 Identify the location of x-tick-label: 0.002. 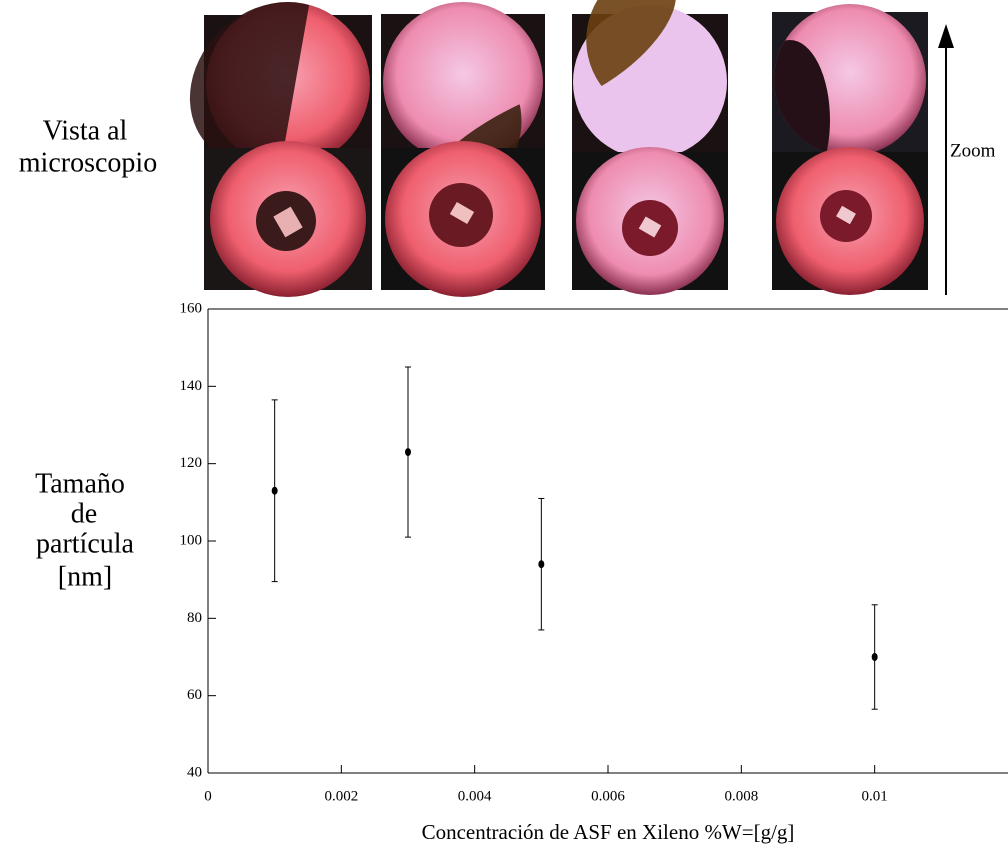
(341, 796).